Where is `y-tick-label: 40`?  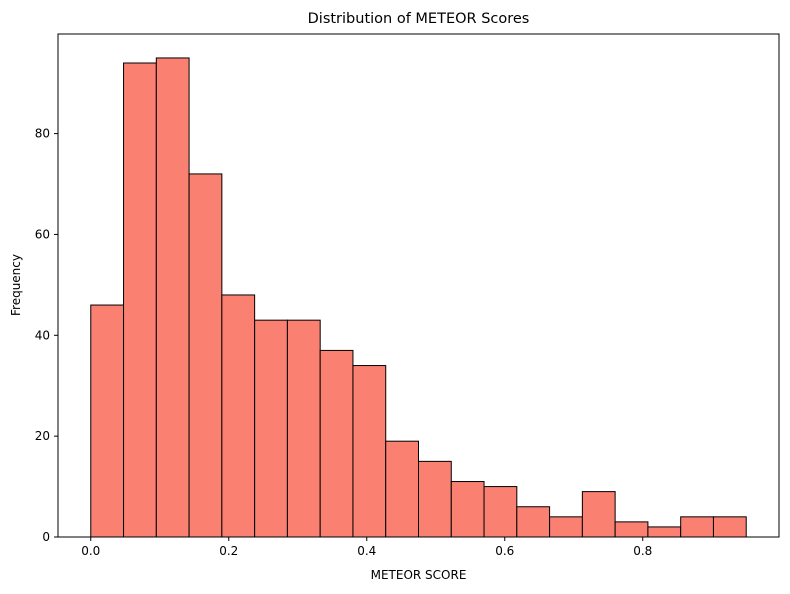 y-tick-label: 40 is located at coordinates (42, 335).